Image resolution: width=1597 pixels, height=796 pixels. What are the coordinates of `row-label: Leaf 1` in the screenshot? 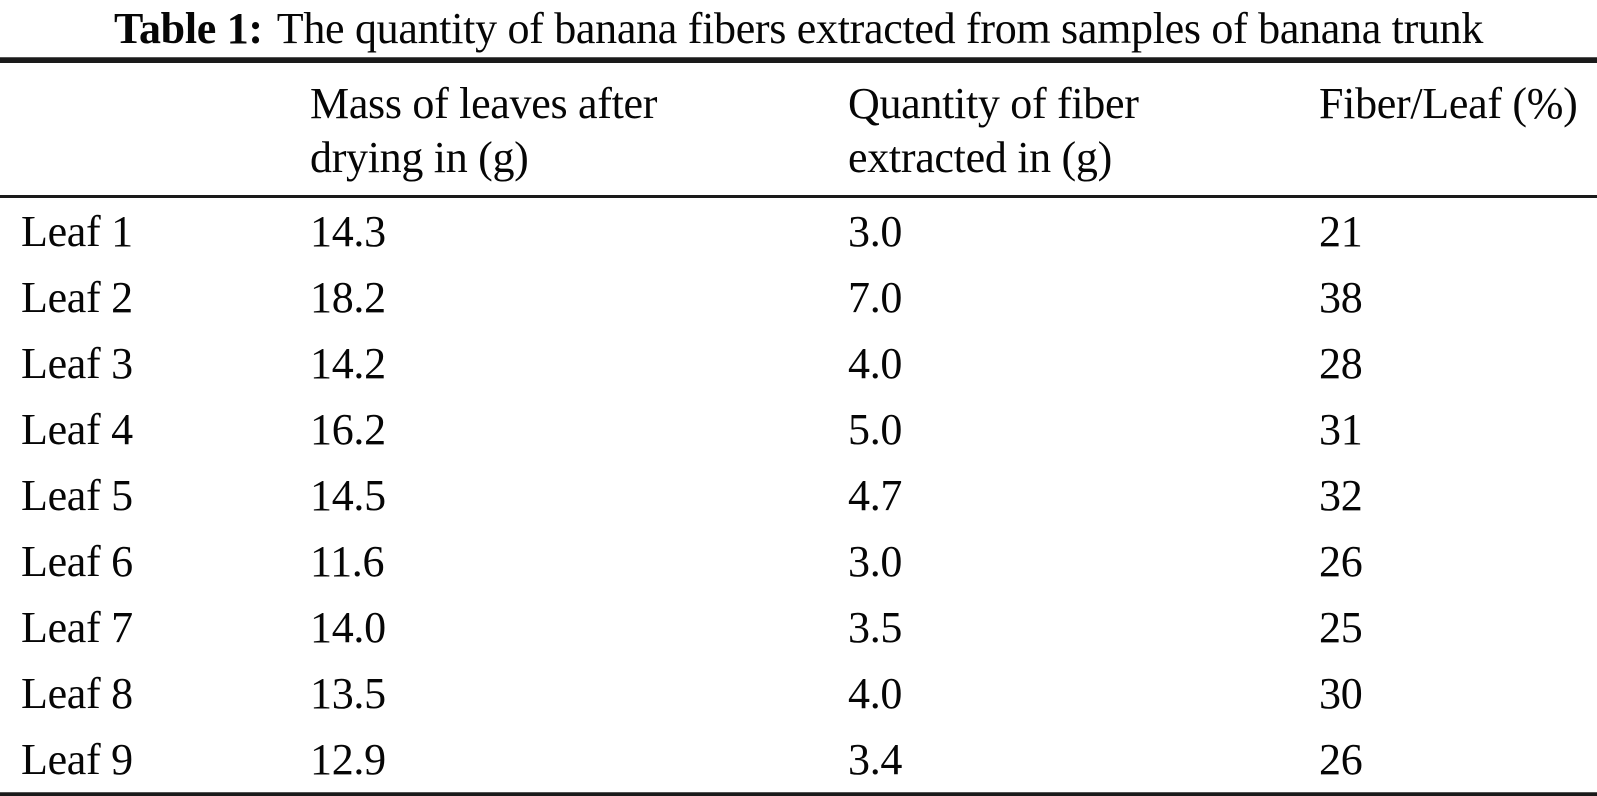 It's located at (77, 231).